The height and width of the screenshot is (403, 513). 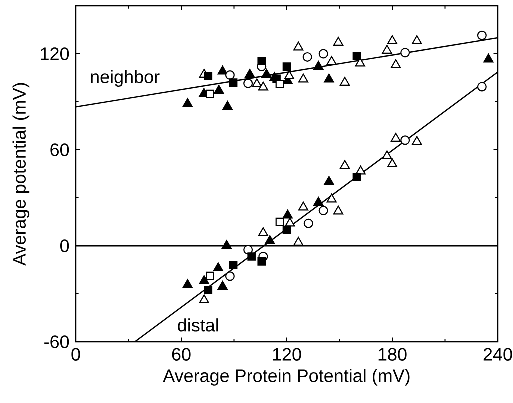 What do you see at coordinates (198, 325) in the screenshot?
I see `annotation: distal` at bounding box center [198, 325].